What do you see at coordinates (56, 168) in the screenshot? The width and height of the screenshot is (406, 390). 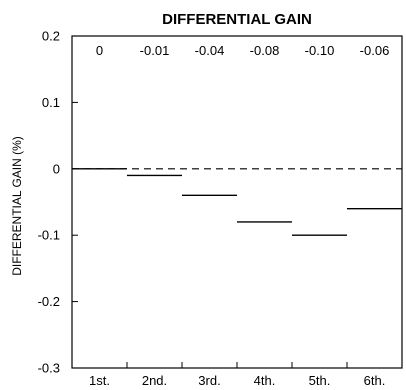 I see `y-tick-label: 0` at bounding box center [56, 168].